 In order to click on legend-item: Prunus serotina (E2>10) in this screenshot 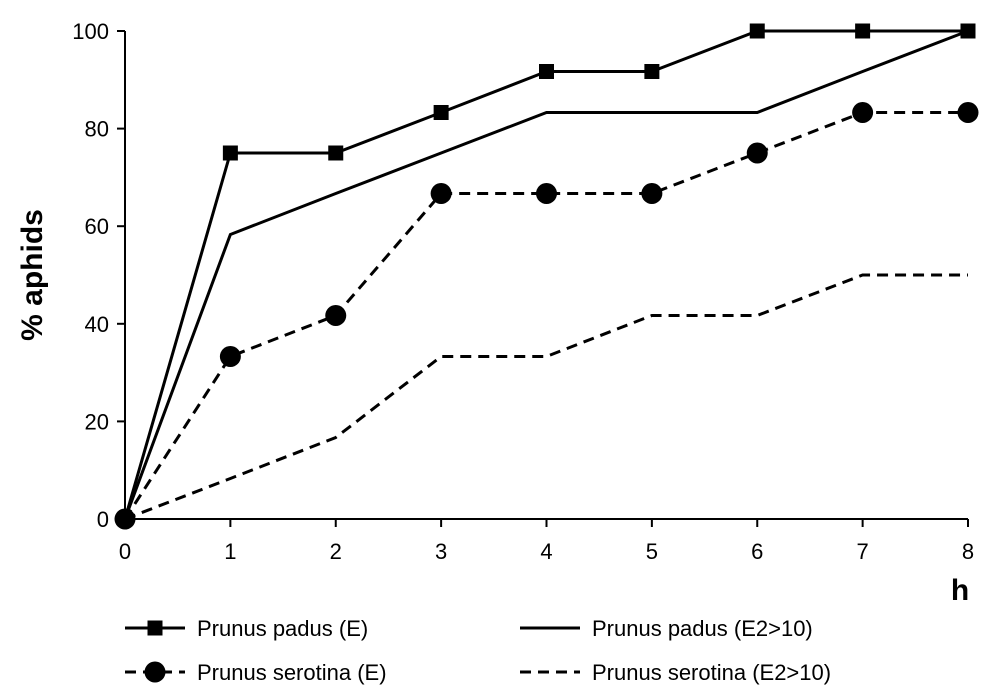, I will do `click(675, 672)`.